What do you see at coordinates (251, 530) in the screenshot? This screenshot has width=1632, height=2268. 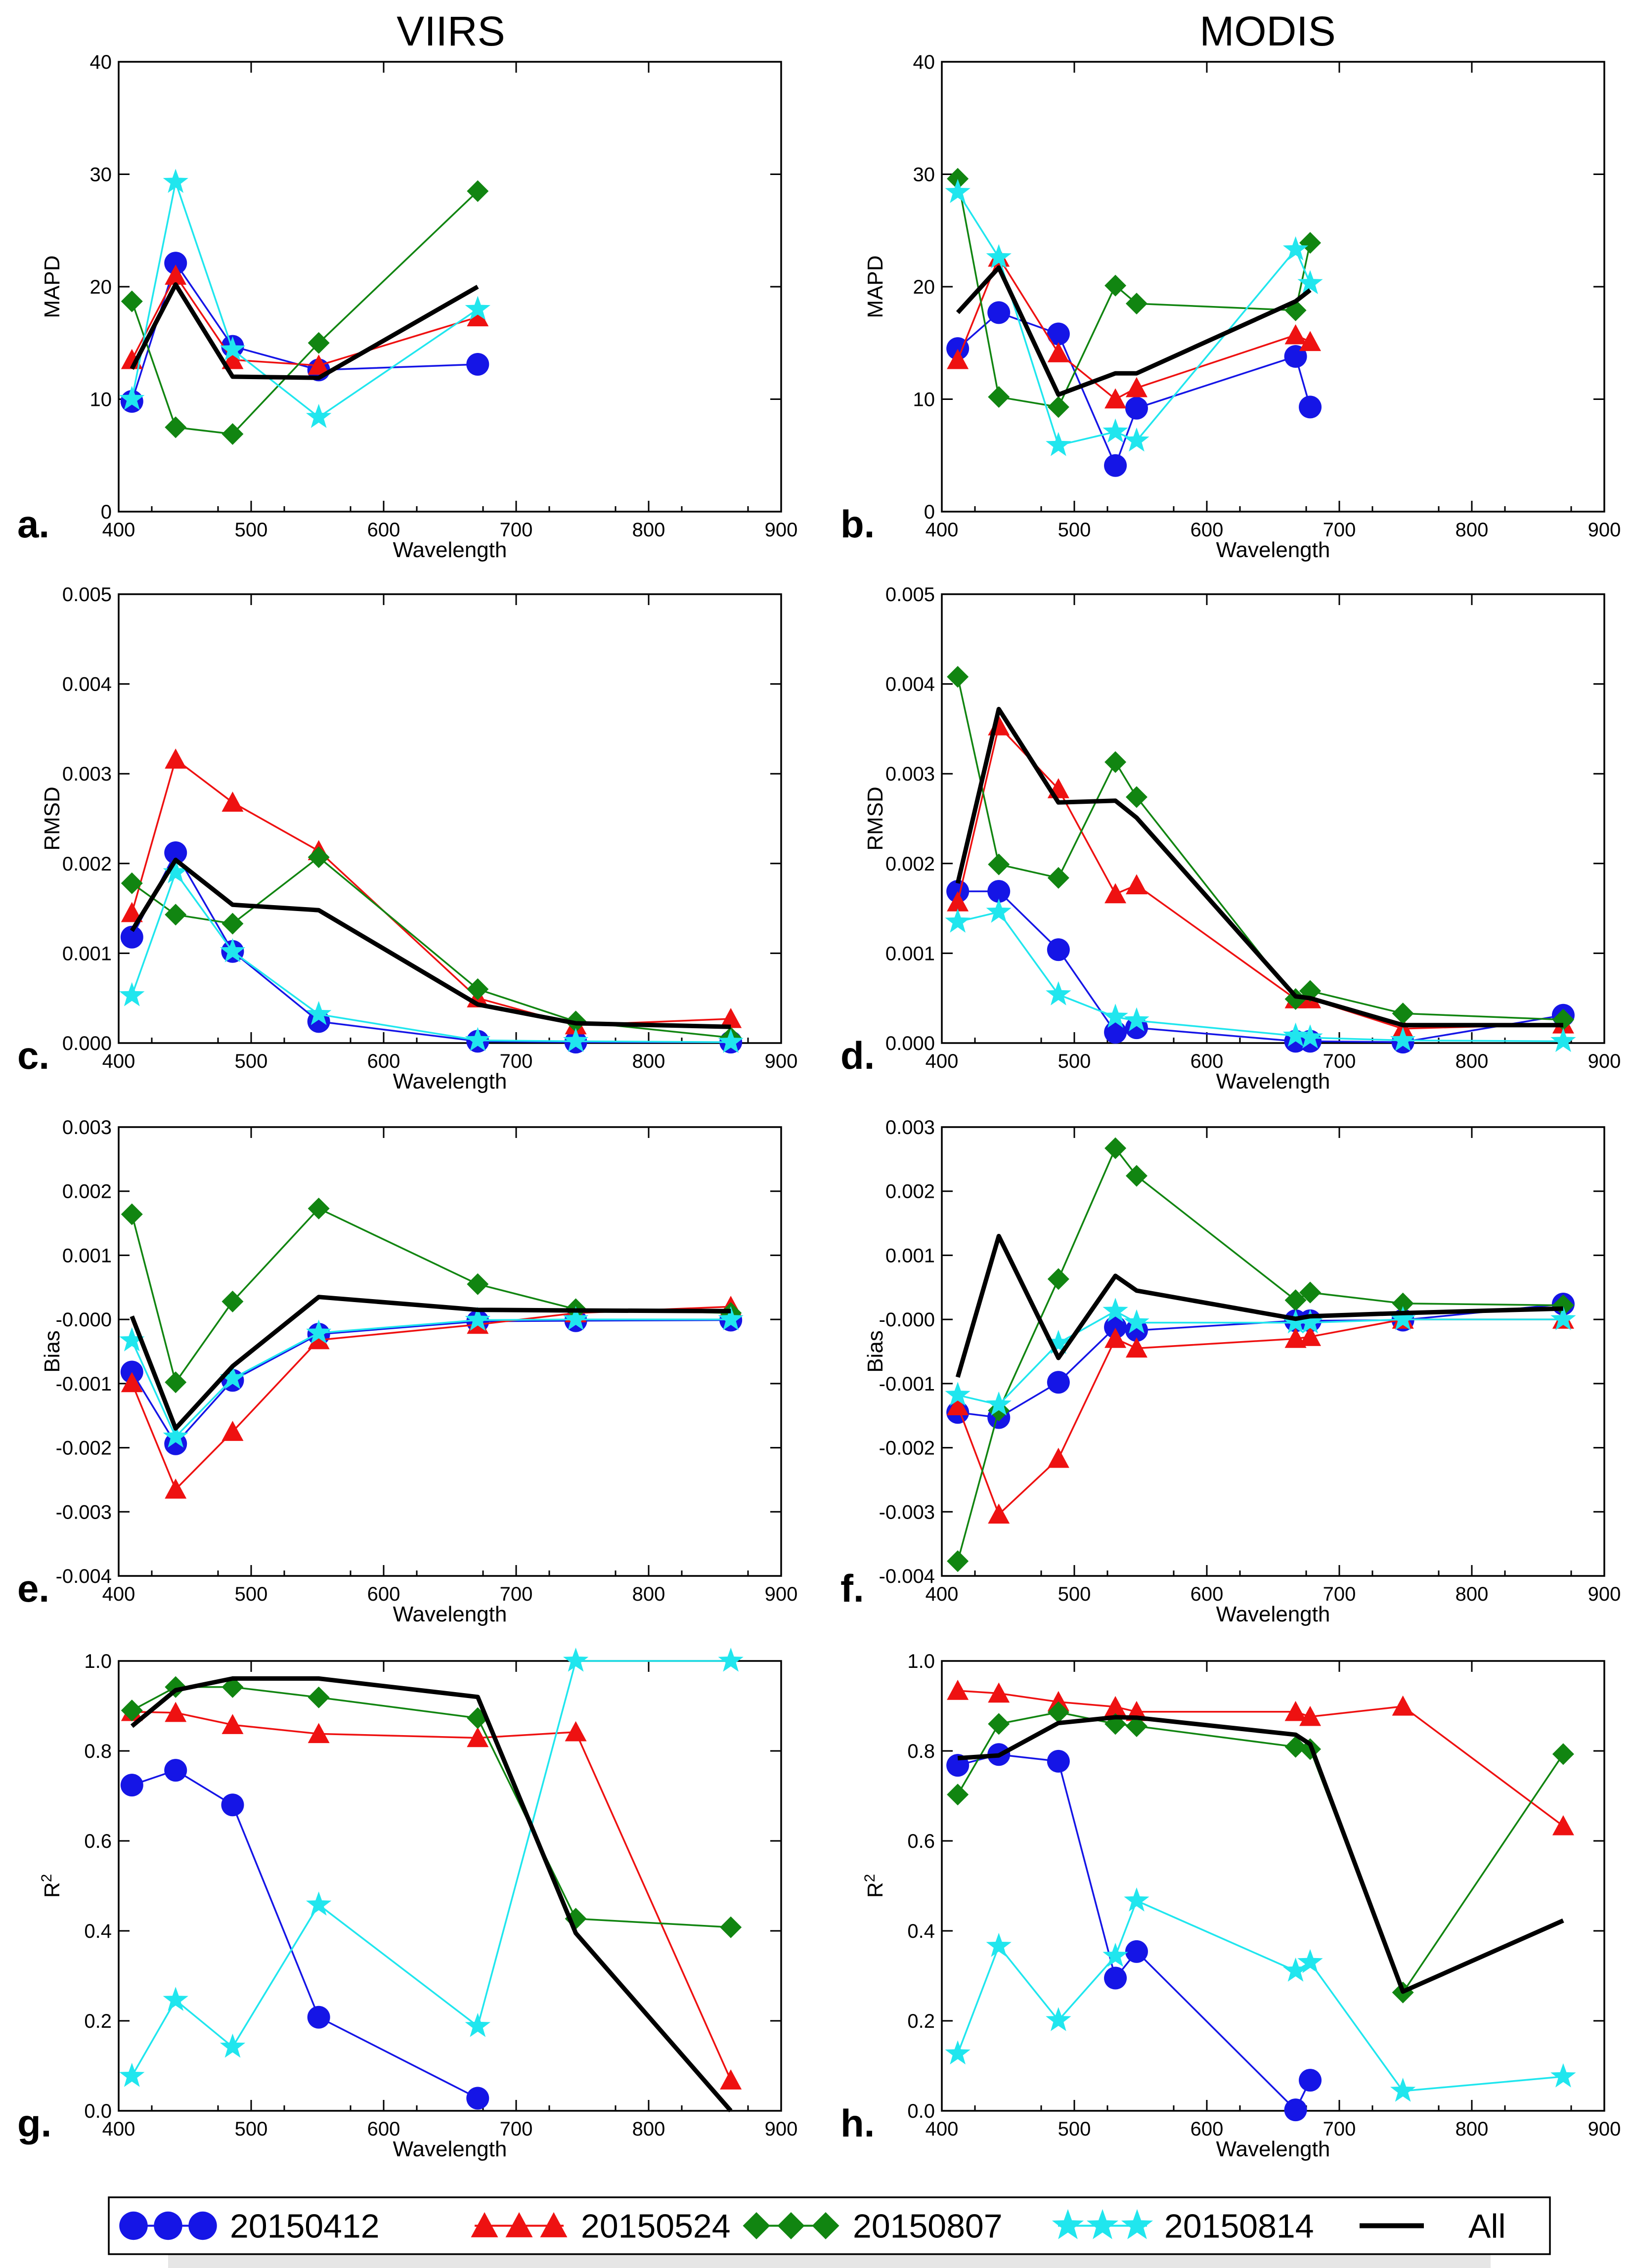 I see `panel-a-x-tick-label: 500` at bounding box center [251, 530].